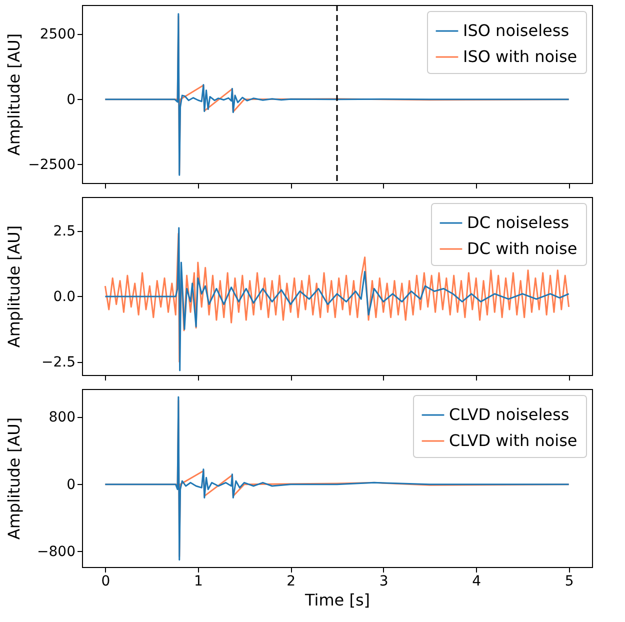 The width and height of the screenshot is (625, 622). I want to click on x-tick-label: 3, so click(383, 582).